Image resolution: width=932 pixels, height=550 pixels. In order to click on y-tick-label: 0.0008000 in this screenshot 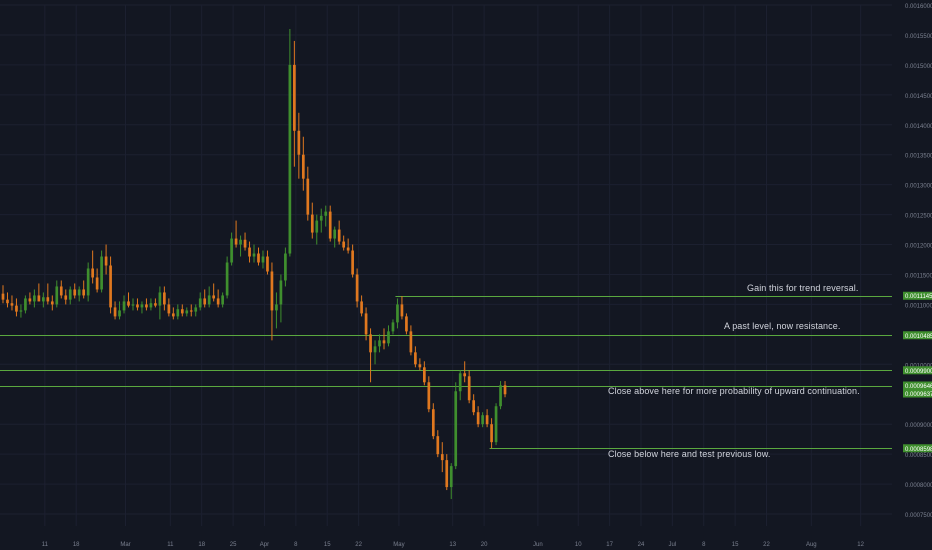, I will do `click(918, 486)`.